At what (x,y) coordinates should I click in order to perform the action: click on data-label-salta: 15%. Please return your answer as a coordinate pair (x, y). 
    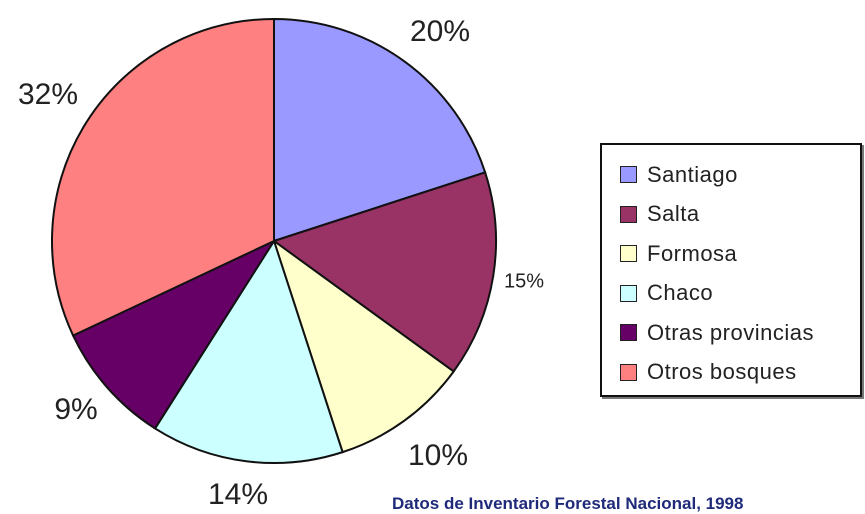
    Looking at the image, I should click on (524, 281).